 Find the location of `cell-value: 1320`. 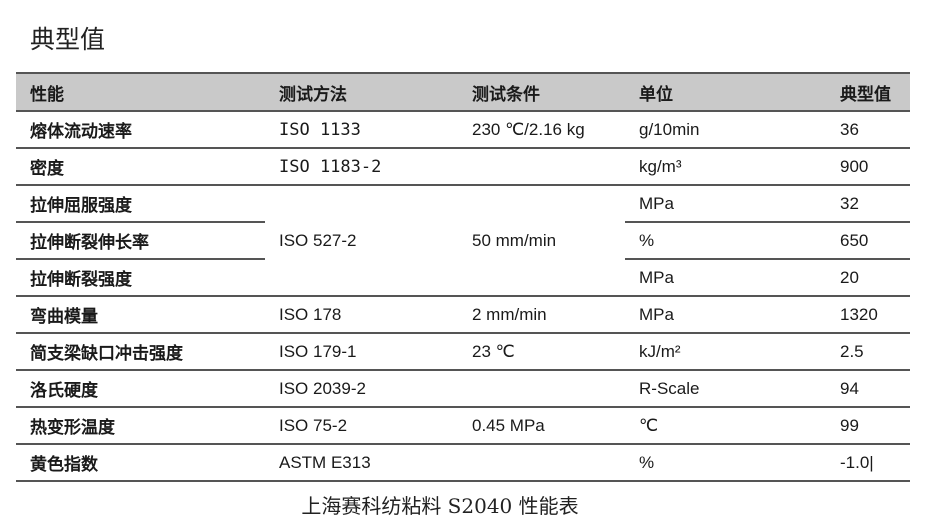

cell-value: 1320 is located at coordinates (868, 315).